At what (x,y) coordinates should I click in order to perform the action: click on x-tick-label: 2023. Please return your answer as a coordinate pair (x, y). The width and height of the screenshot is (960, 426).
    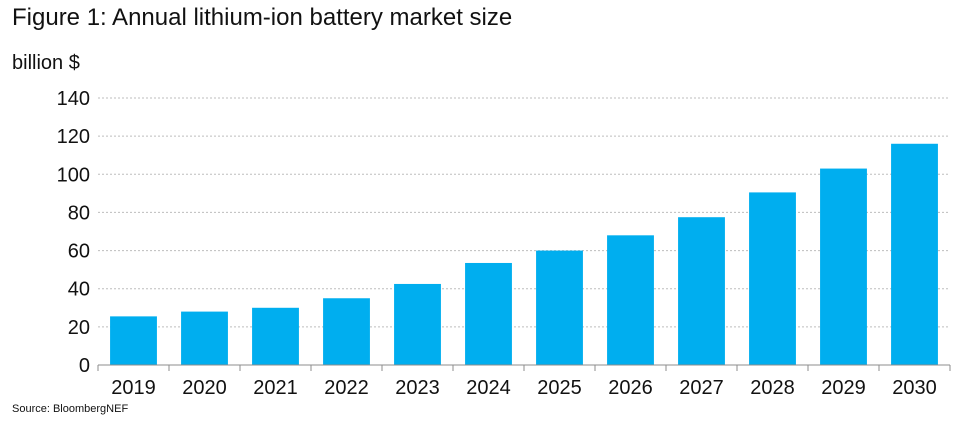
    Looking at the image, I should click on (417, 388).